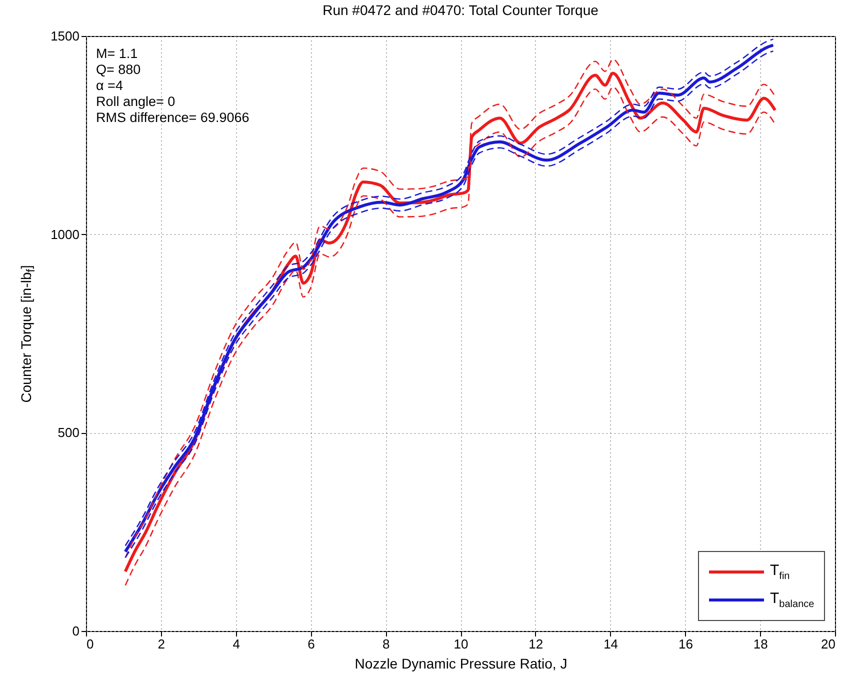 This screenshot has width=848, height=685. What do you see at coordinates (760, 644) in the screenshot?
I see `x-tick-label: 18` at bounding box center [760, 644].